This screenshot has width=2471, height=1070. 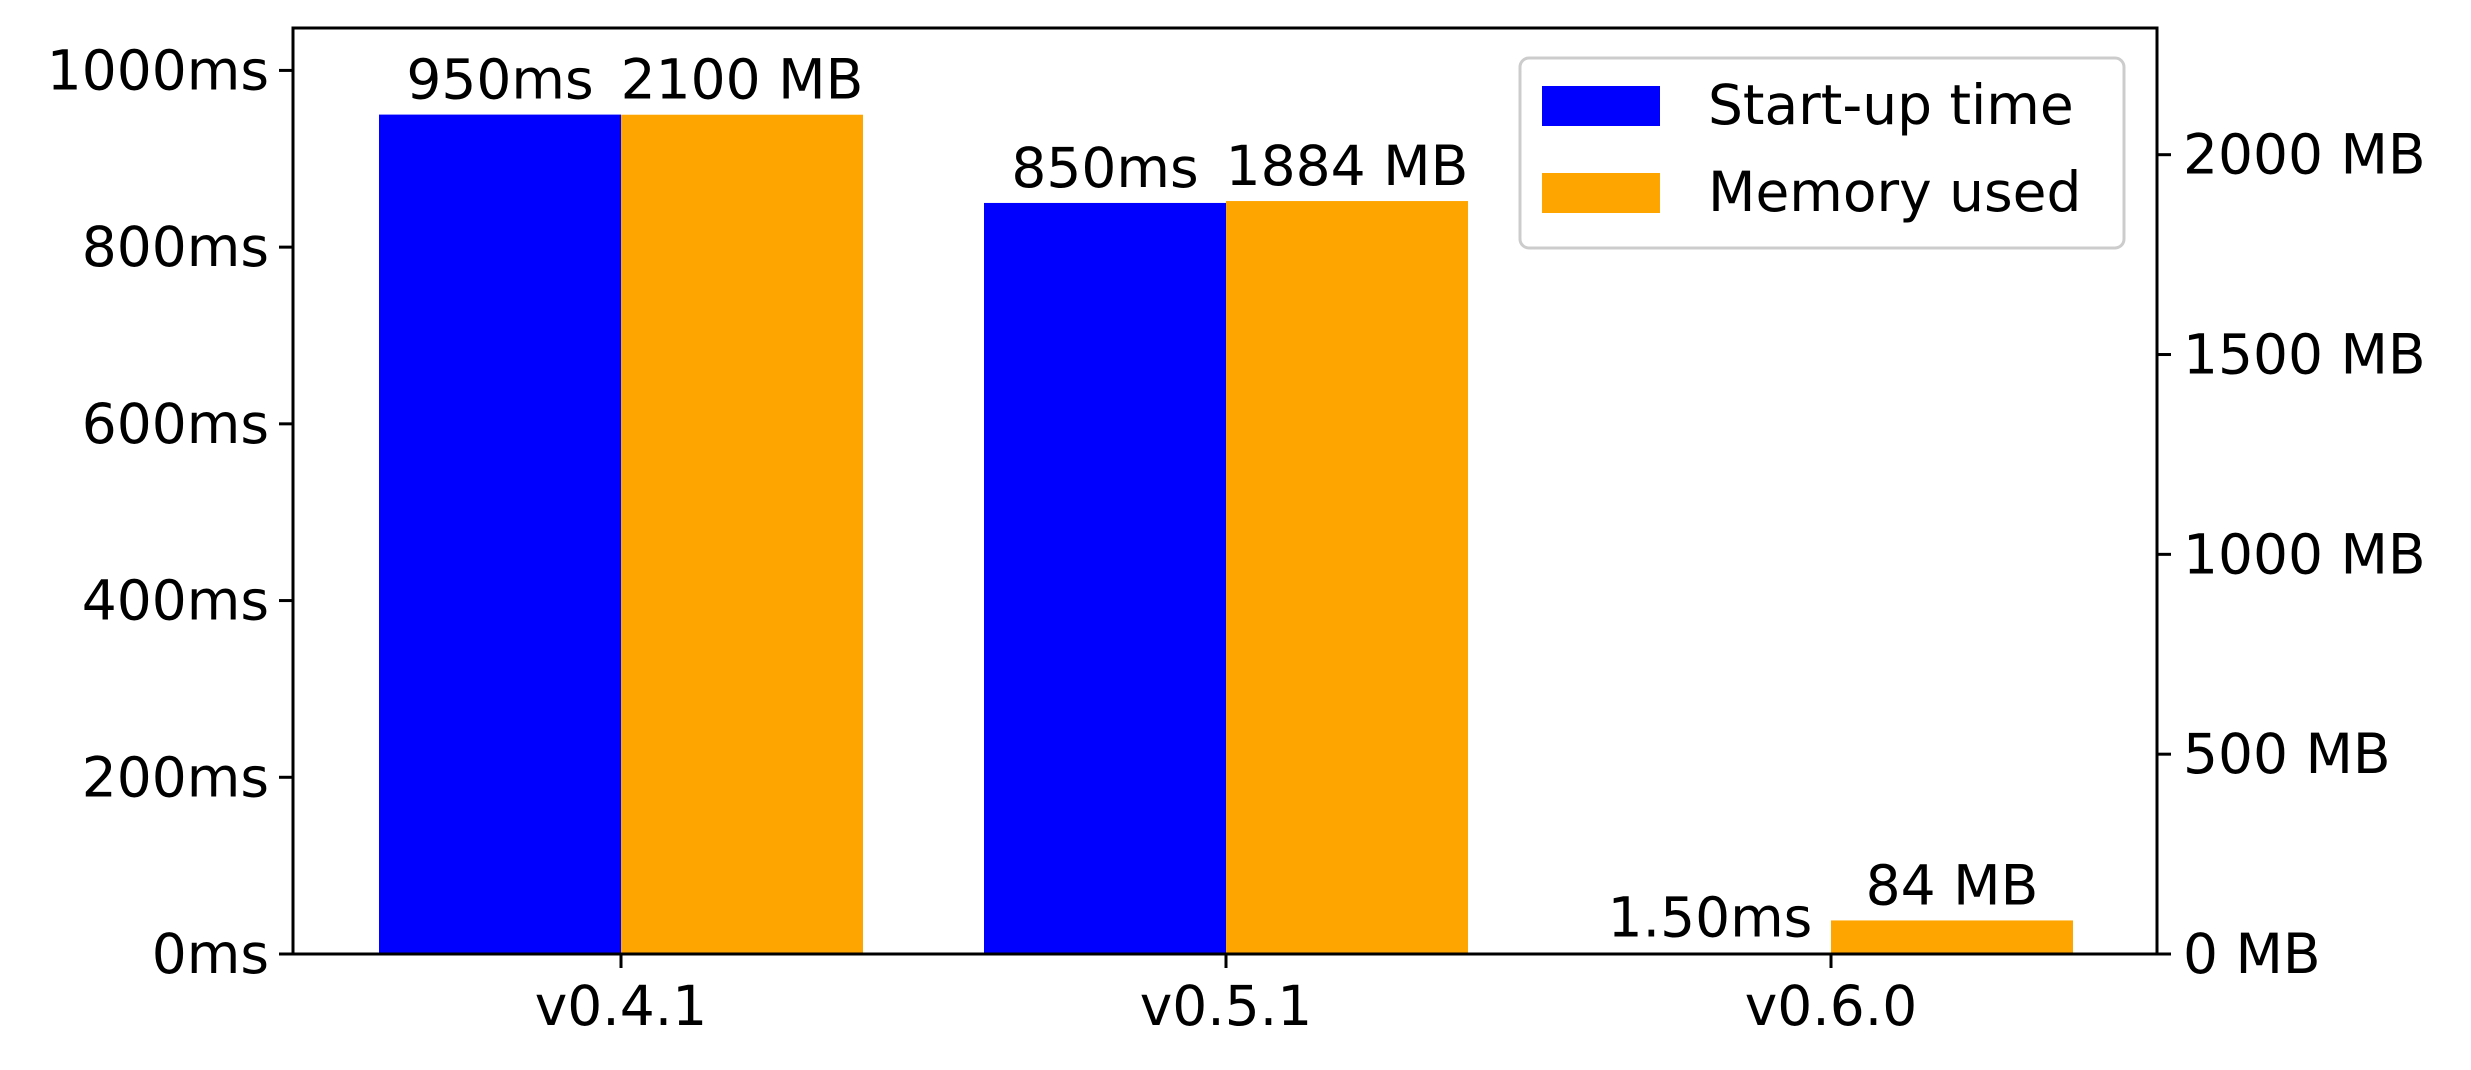 I want to click on data-label: 1.50ms, so click(x=1710, y=918).